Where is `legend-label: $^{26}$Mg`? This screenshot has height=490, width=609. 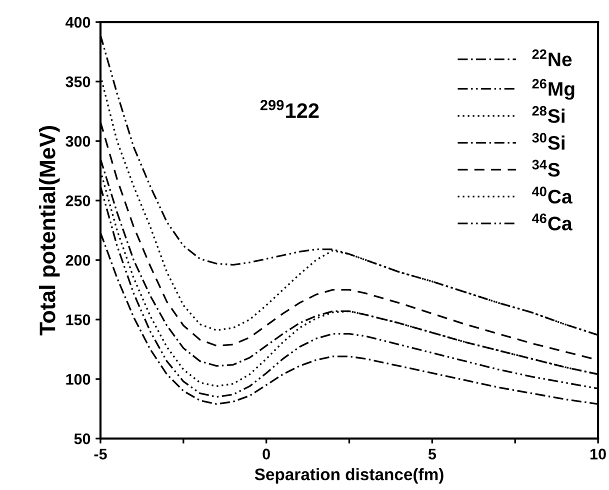 legend-label: $^{26}$Mg is located at coordinates (553, 89).